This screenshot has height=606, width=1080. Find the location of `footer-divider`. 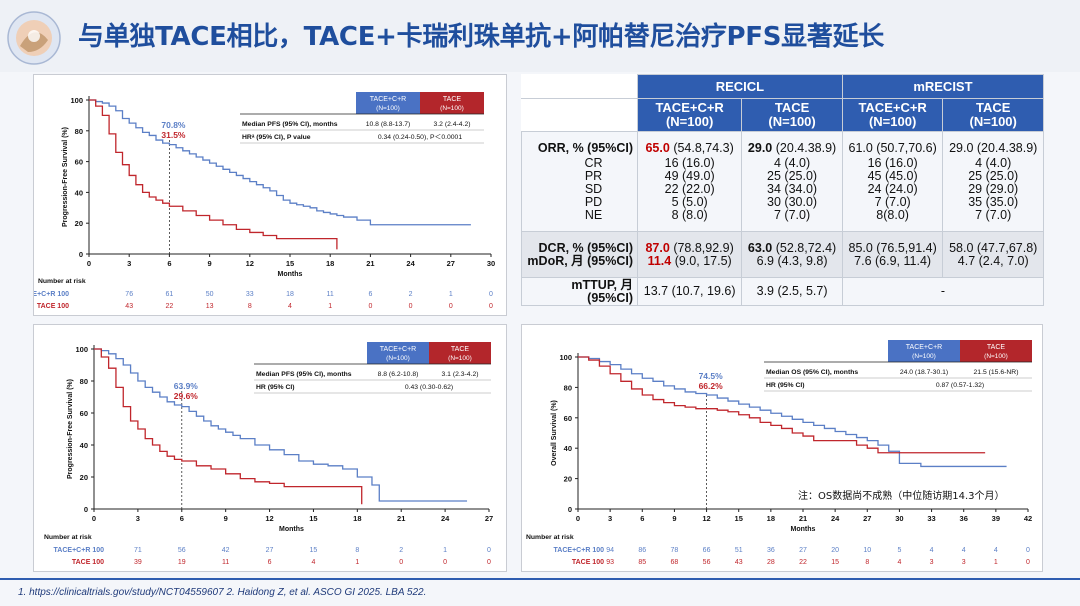

footer-divider is located at coordinates (540, 579).